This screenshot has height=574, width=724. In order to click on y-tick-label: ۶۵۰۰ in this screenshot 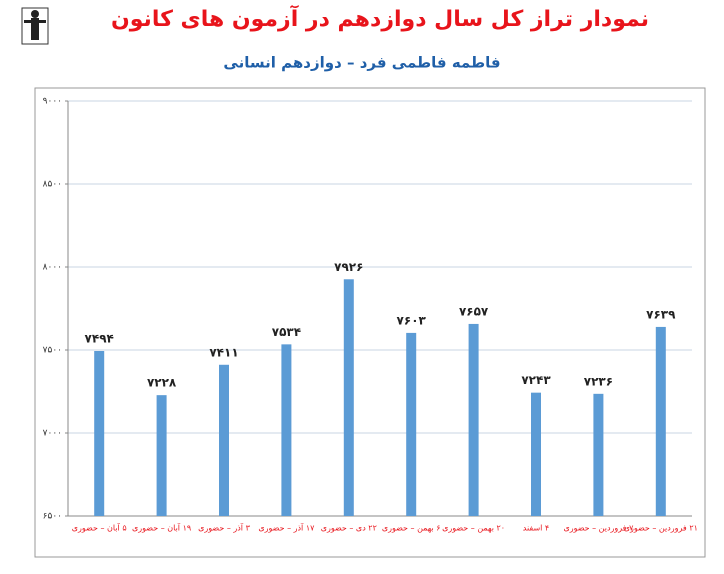, I will do `click(52, 517)`.